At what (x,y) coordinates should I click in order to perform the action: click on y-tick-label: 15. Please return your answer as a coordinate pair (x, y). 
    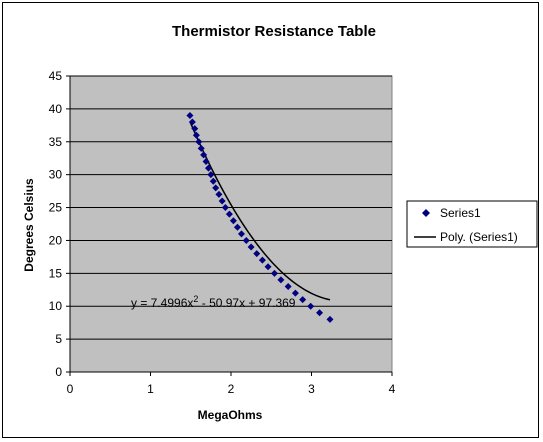
    Looking at the image, I should click on (56, 273).